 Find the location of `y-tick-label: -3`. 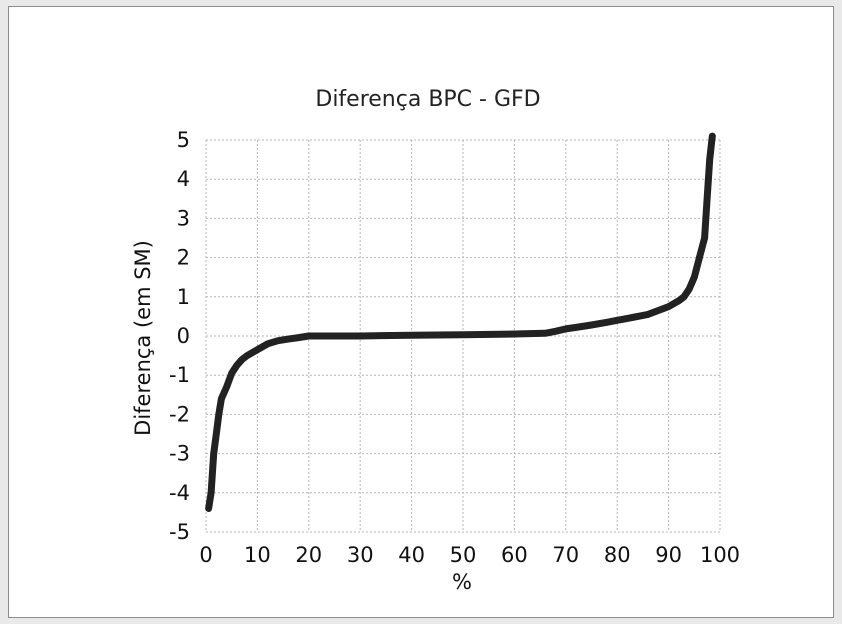

y-tick-label: -3 is located at coordinates (179, 454).